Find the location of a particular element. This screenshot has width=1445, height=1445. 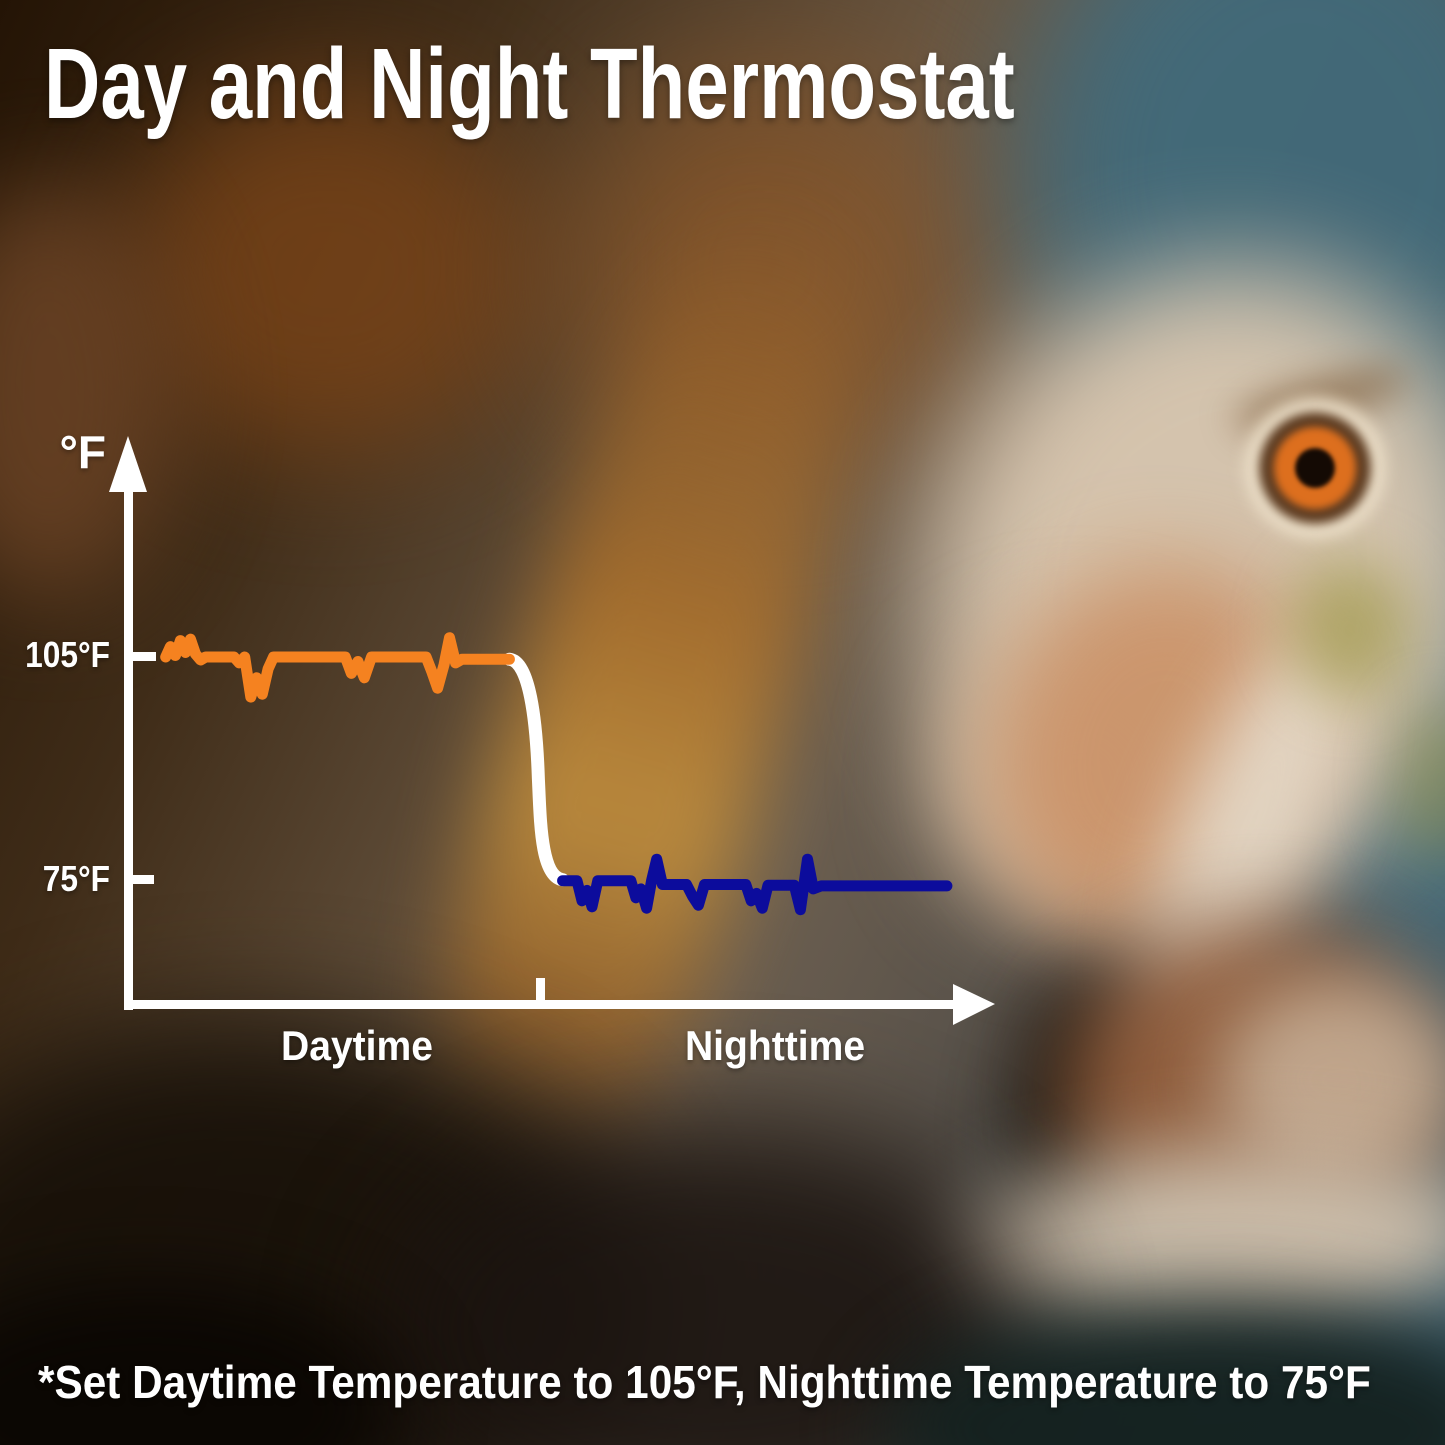

page-title: Day and Night Thermostat is located at coordinates (529, 84).